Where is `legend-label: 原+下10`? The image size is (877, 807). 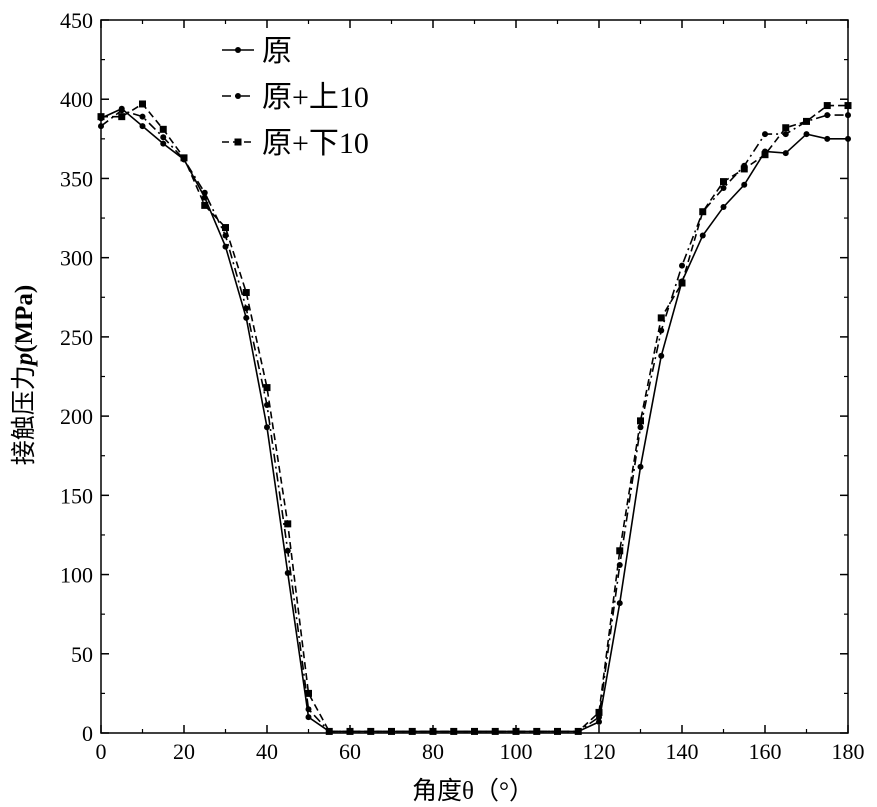 legend-label: 原+下10 is located at coordinates (315, 143).